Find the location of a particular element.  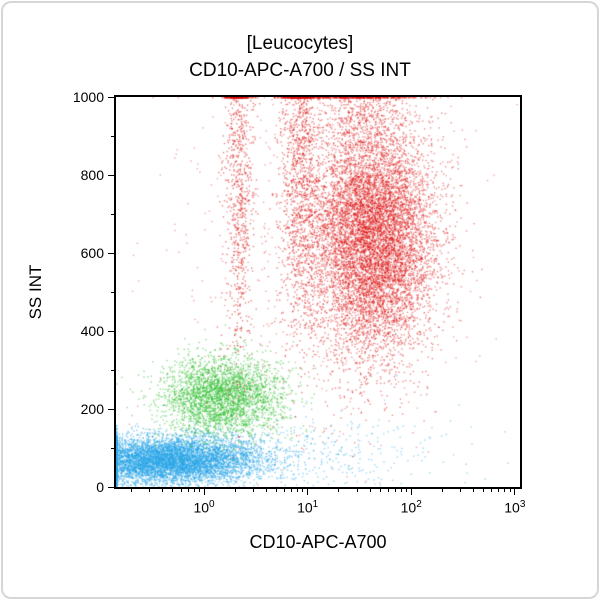

y-tick-label: 1000 is located at coordinates (88, 97).